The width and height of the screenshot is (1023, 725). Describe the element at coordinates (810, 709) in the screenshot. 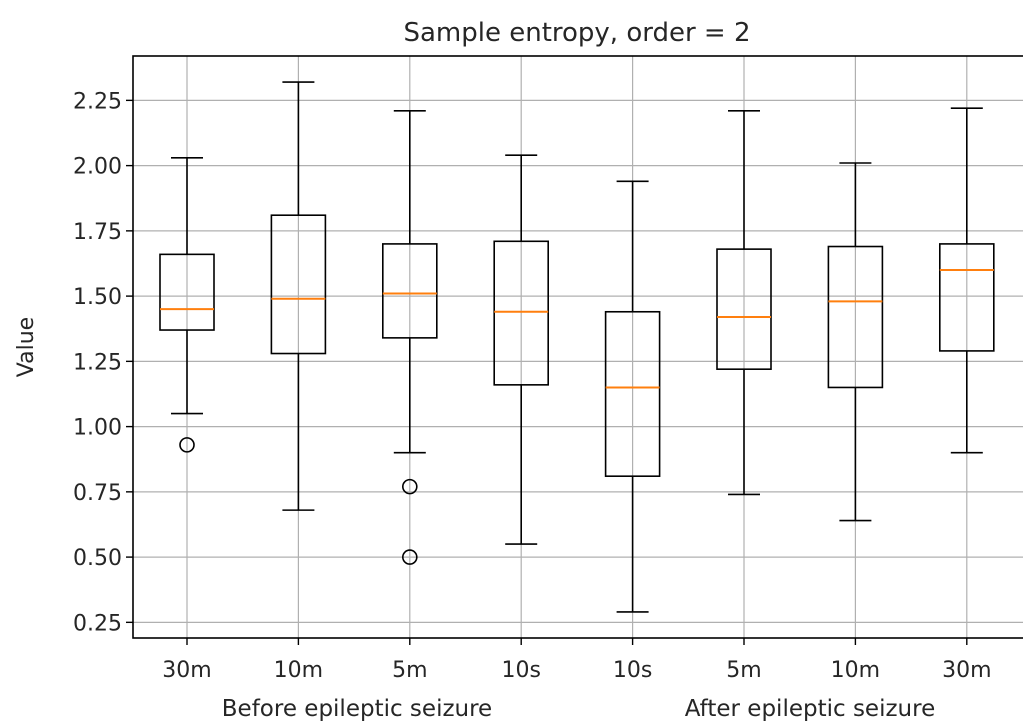

I see `group-label-after: After epileptic seizure` at that location.